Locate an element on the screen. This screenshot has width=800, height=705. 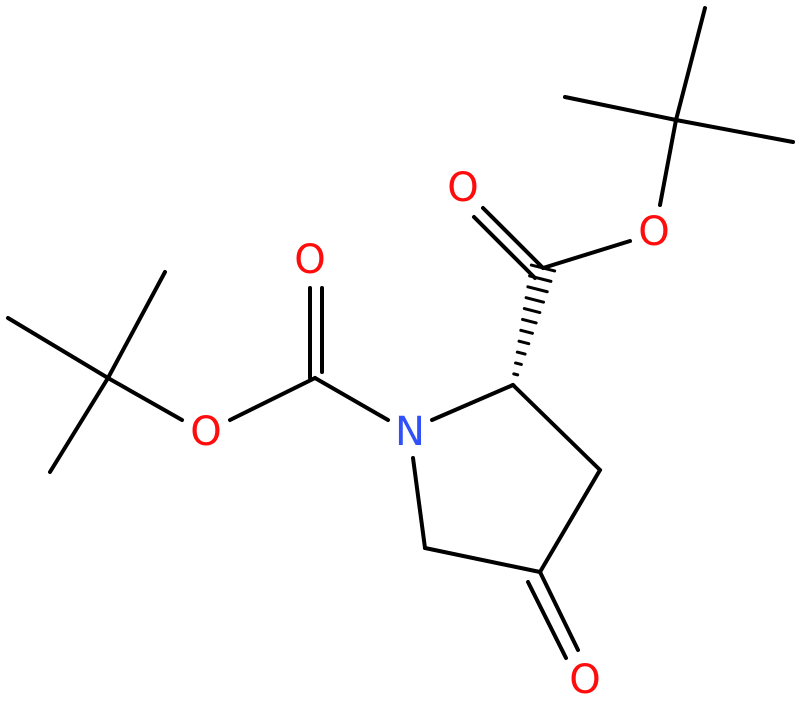
atom-label: N is located at coordinates (410, 432).